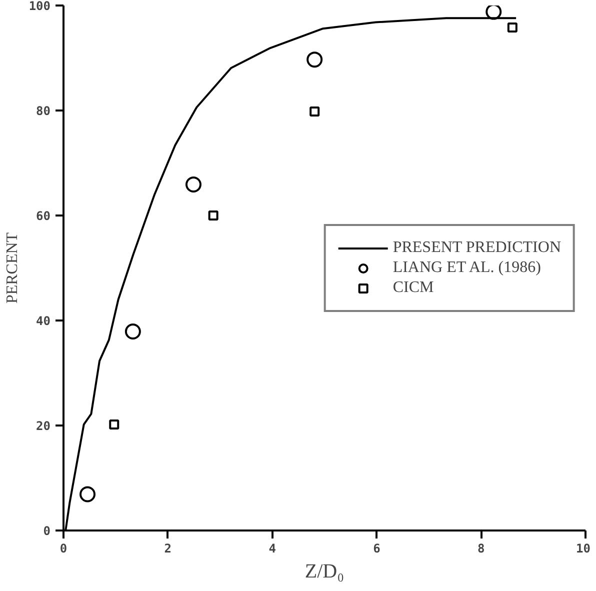 Image resolution: width=596 pixels, height=591 pixels. I want to click on y-tick-label: 100, so click(39, 6).